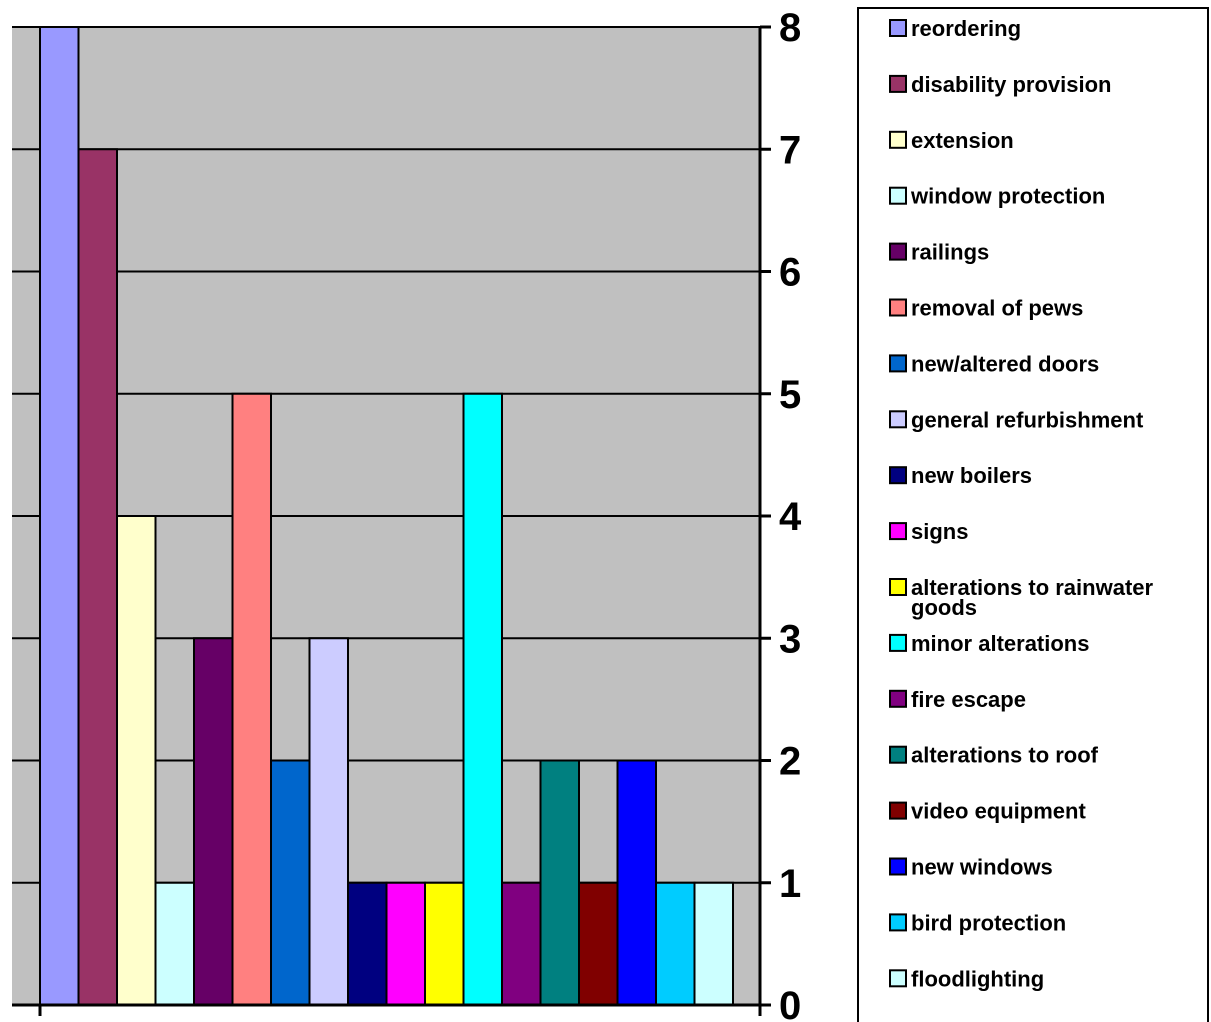 The height and width of the screenshot is (1022, 1211). Describe the element at coordinates (790, 639) in the screenshot. I see `y-tick-label: 3` at that location.